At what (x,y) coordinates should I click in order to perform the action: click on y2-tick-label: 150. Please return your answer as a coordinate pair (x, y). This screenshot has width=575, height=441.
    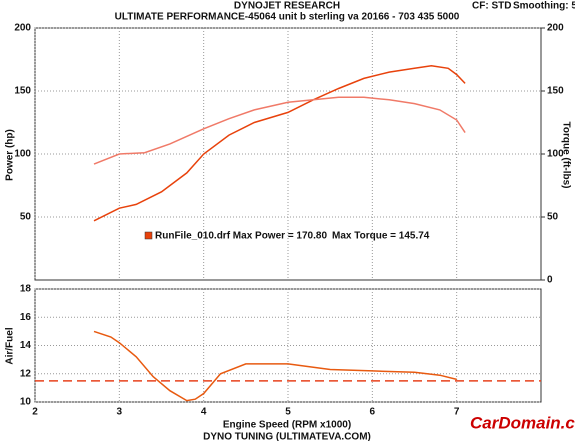
    Looking at the image, I should click on (555, 91).